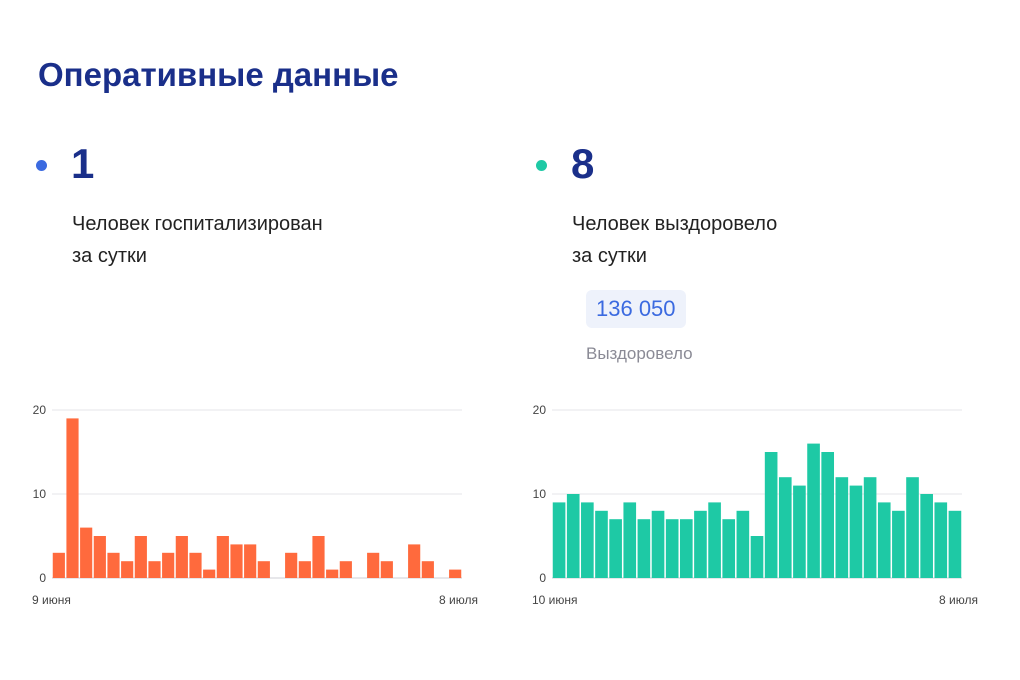  I want to click on recovered-desc-line1: Человек выздоровело, so click(675, 224).